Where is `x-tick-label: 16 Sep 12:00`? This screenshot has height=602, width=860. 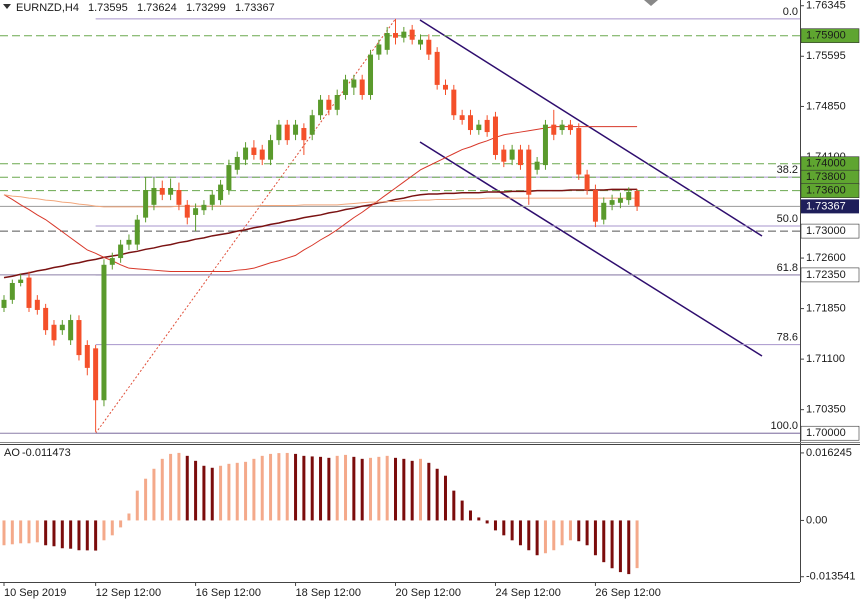
x-tick-label: 16 Sep 12:00 is located at coordinates (228, 593).